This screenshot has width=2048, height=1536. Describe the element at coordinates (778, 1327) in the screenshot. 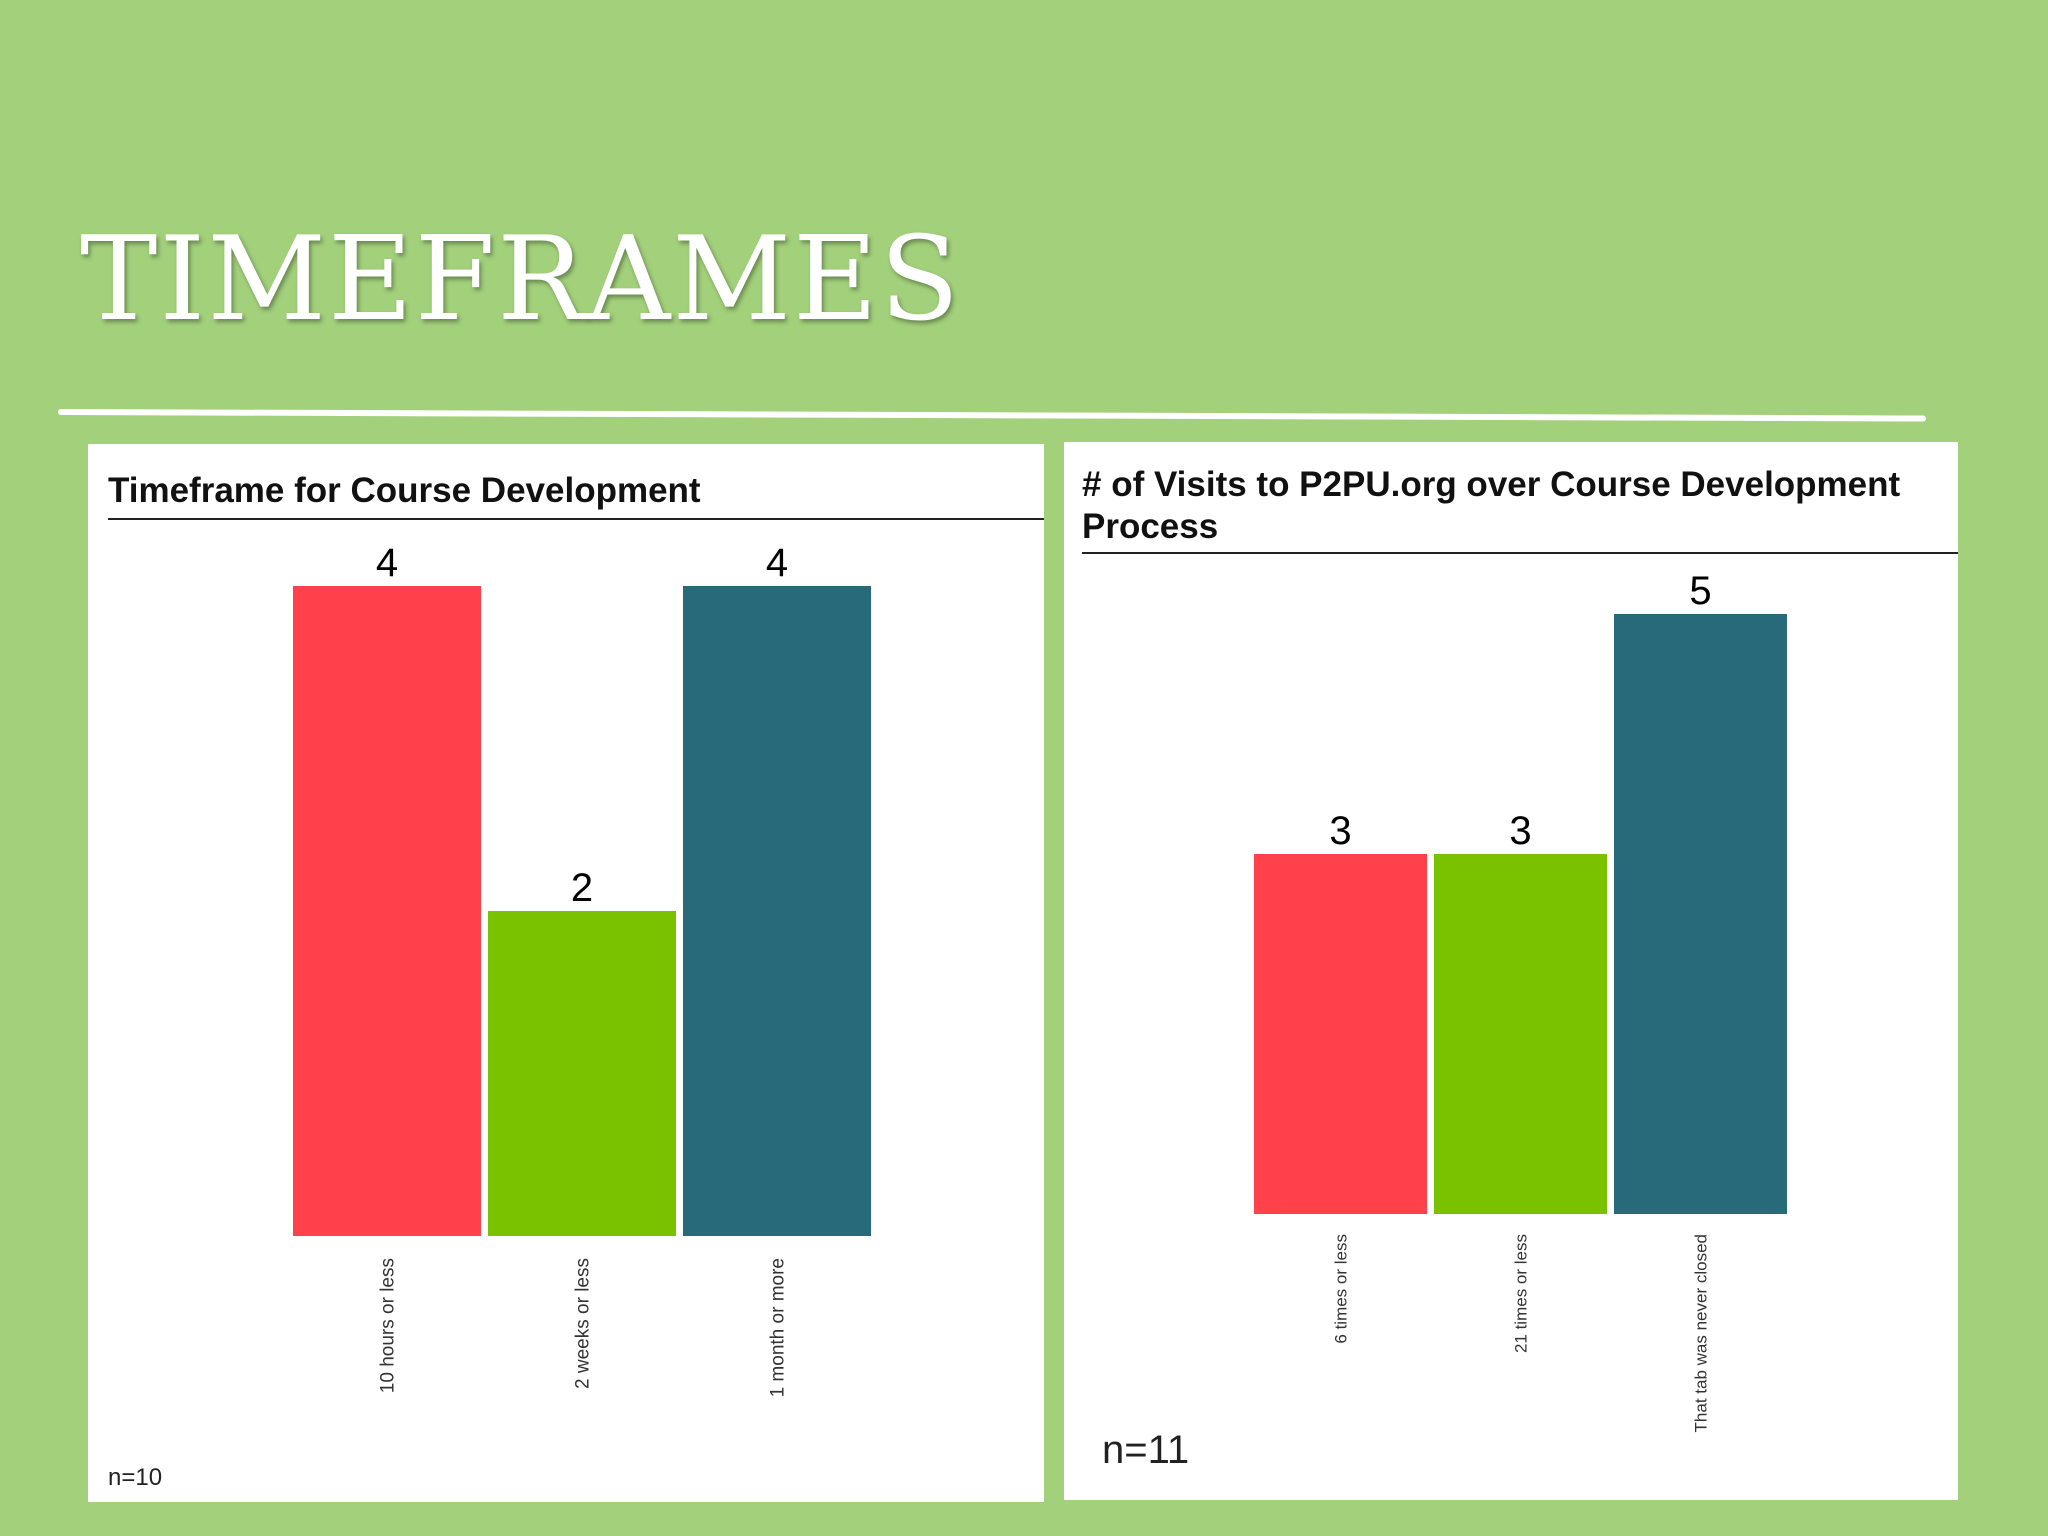

I see `x-tick-label: 1 month or more` at that location.